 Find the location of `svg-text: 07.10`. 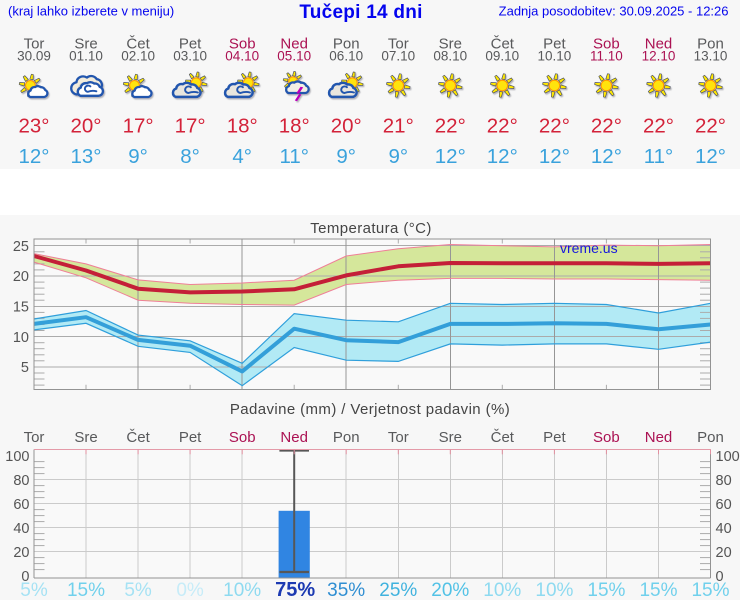

svg-text: 07.10 is located at coordinates (398, 56).